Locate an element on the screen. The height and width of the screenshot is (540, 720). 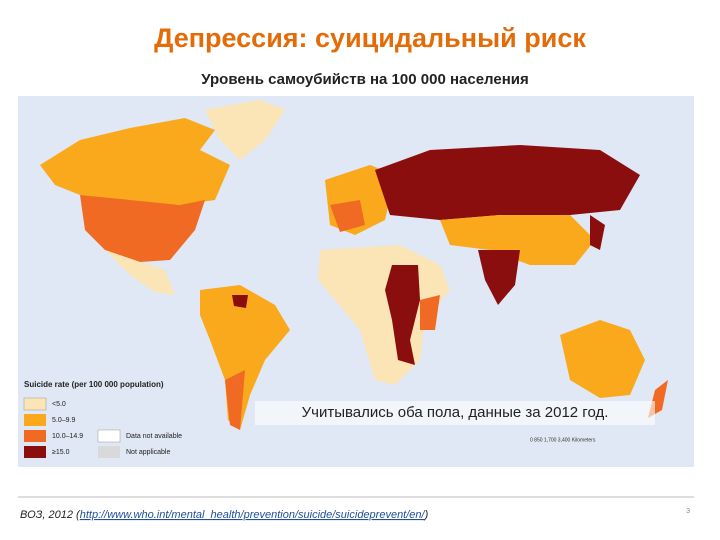
asia is located at coordinates (517, 240).